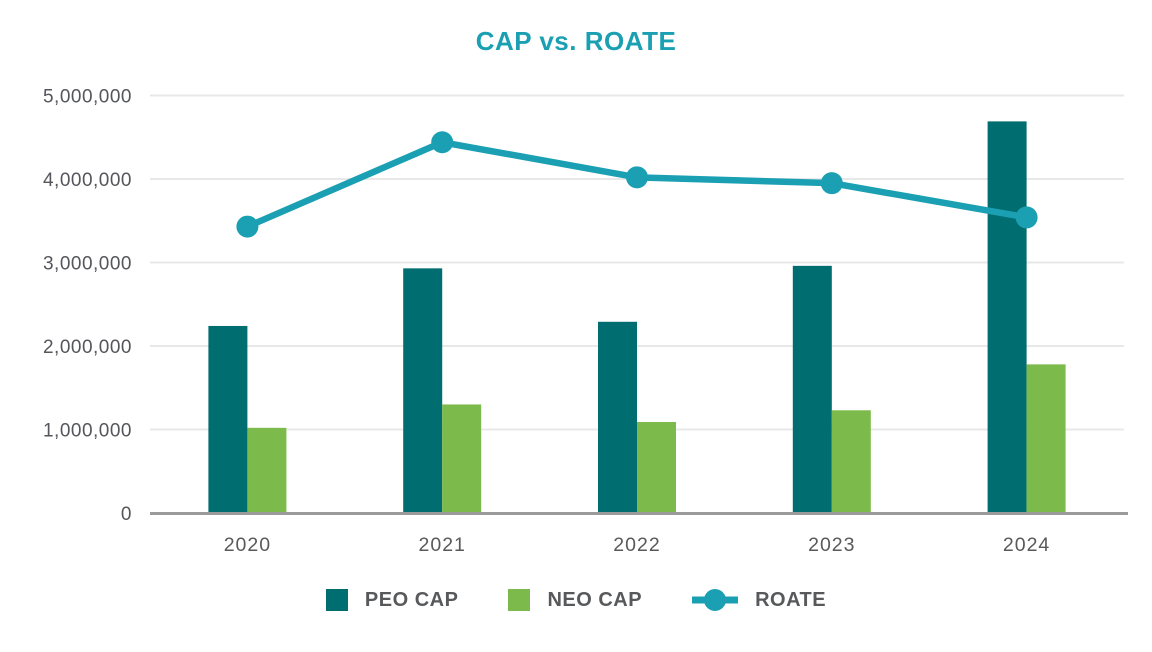 This screenshot has height=652, width=1152. I want to click on x-axis-tick-label: 2022, so click(636, 545).